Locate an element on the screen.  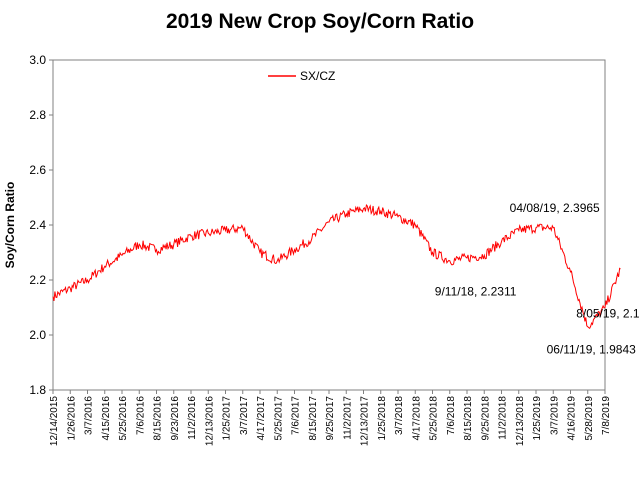
data-annotation: 9/11/18, 2.2311 is located at coordinates (476, 291).